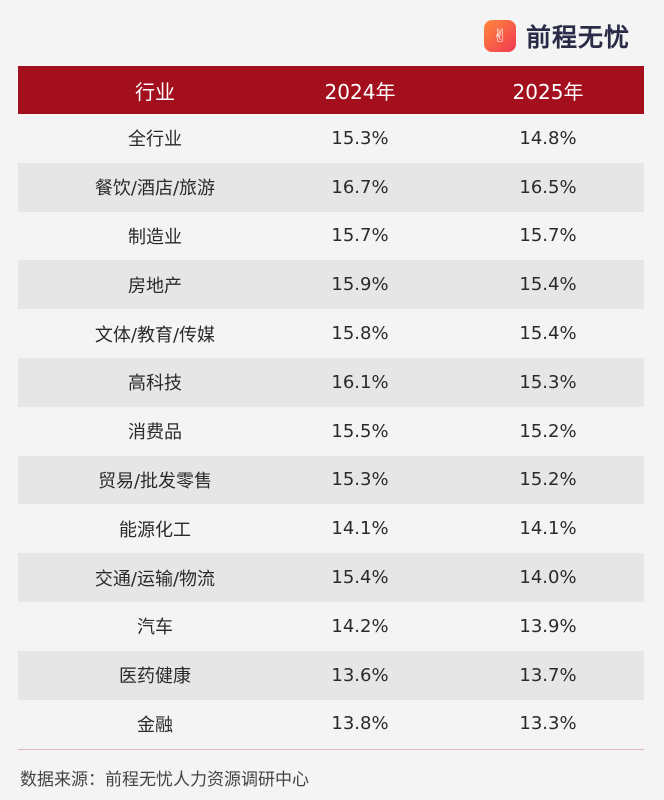  Describe the element at coordinates (548, 91) in the screenshot. I see `header-2025: 2025年` at that location.